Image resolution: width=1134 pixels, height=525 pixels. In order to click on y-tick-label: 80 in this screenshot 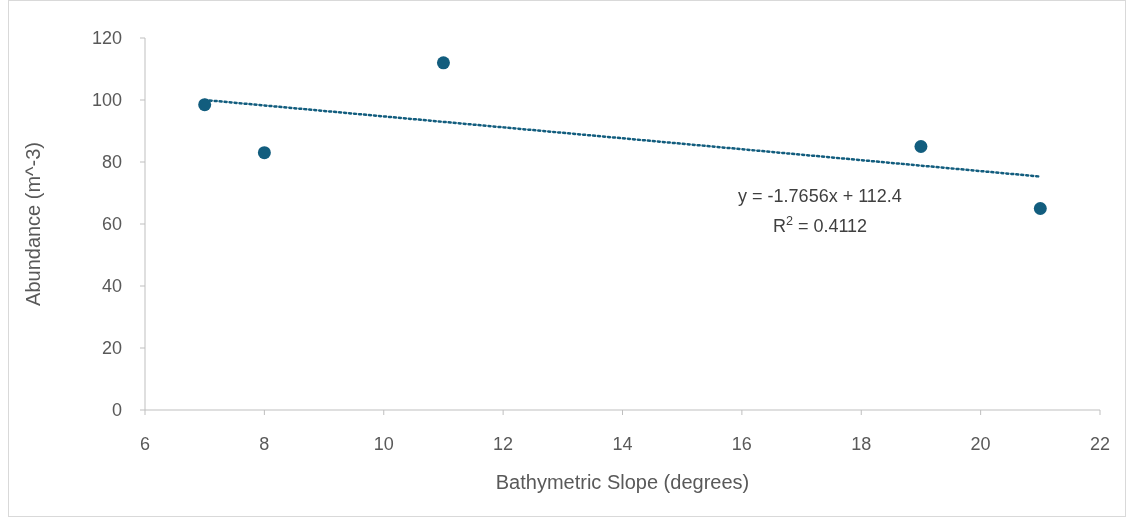, I will do `click(111, 162)`.